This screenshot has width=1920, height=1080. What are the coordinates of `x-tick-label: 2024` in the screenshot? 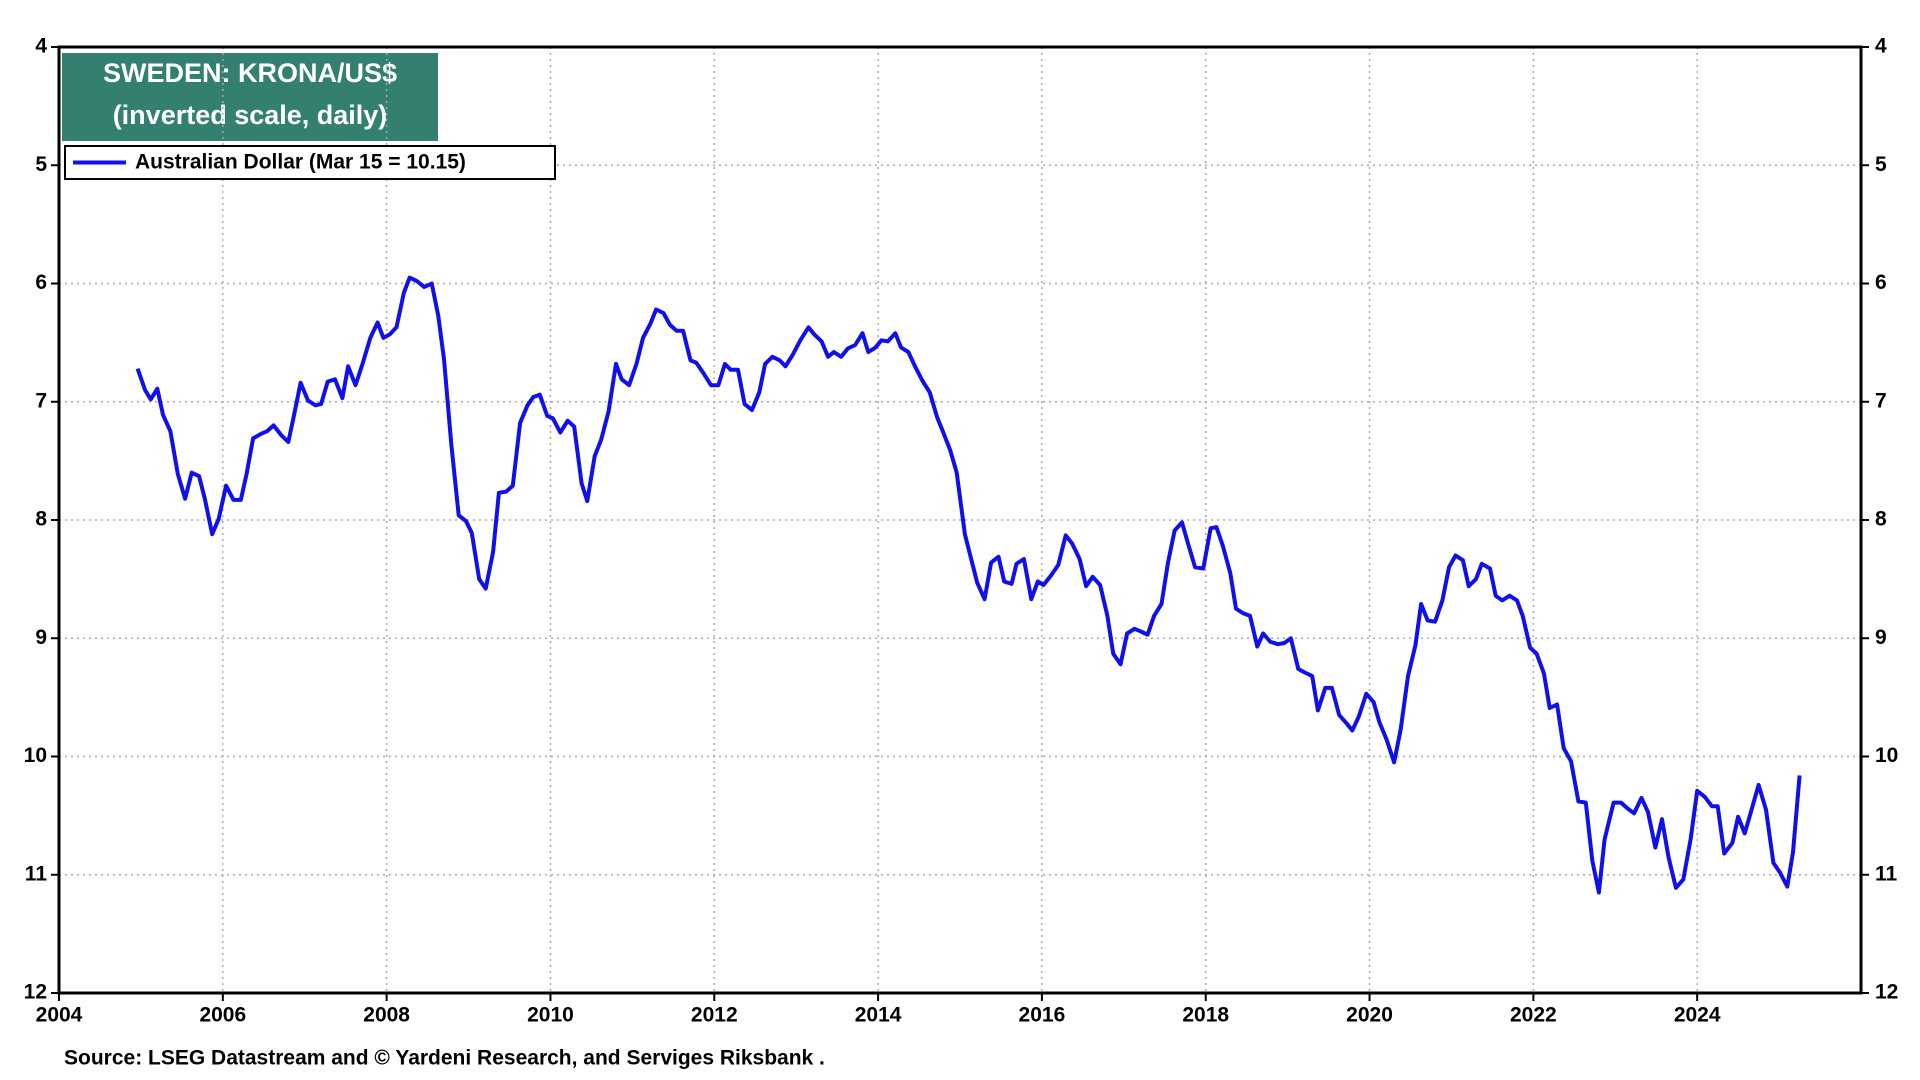 It's located at (1697, 1015).